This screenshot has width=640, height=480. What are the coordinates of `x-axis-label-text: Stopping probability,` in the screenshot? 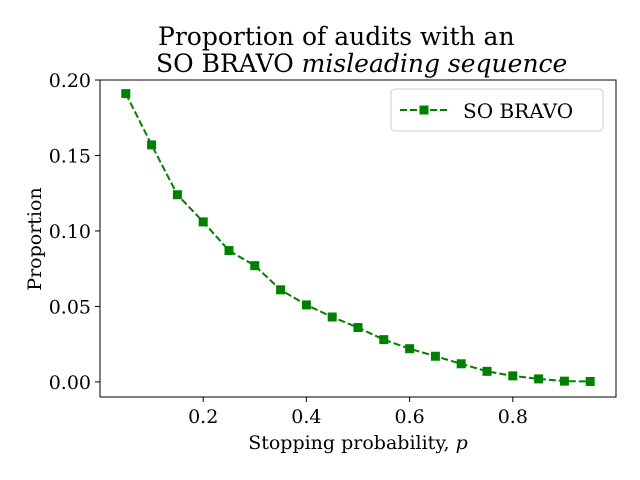 It's located at (351, 443).